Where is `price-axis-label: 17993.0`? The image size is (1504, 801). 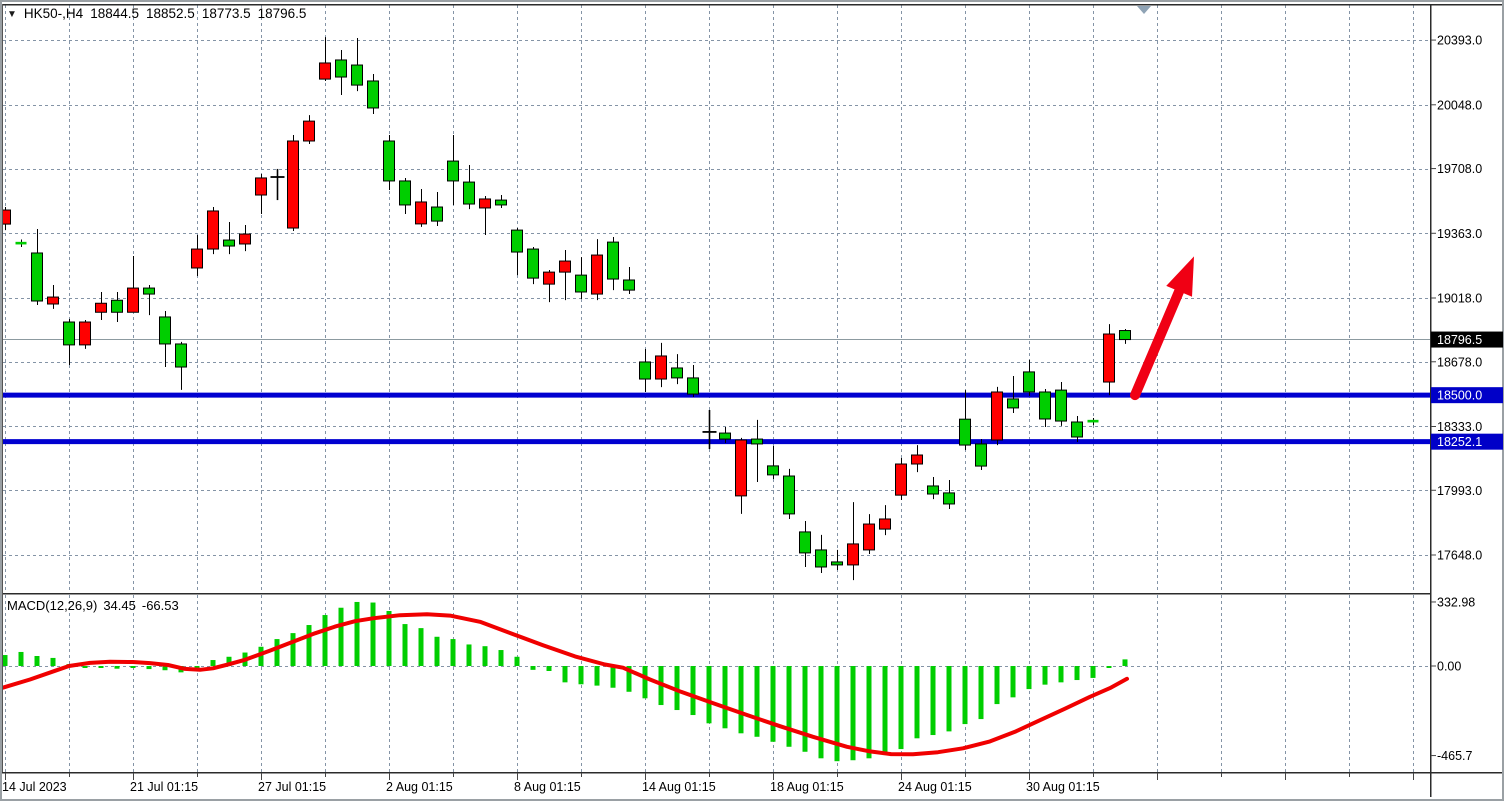
price-axis-label: 17993.0 is located at coordinates (1459, 491).